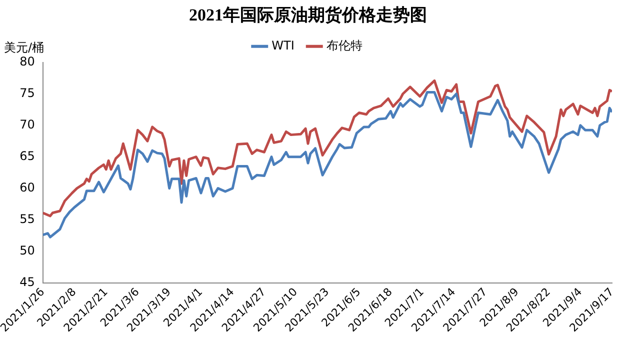  Describe the element at coordinates (27, 93) in the screenshot. I see `y-tick-label: 75` at that location.